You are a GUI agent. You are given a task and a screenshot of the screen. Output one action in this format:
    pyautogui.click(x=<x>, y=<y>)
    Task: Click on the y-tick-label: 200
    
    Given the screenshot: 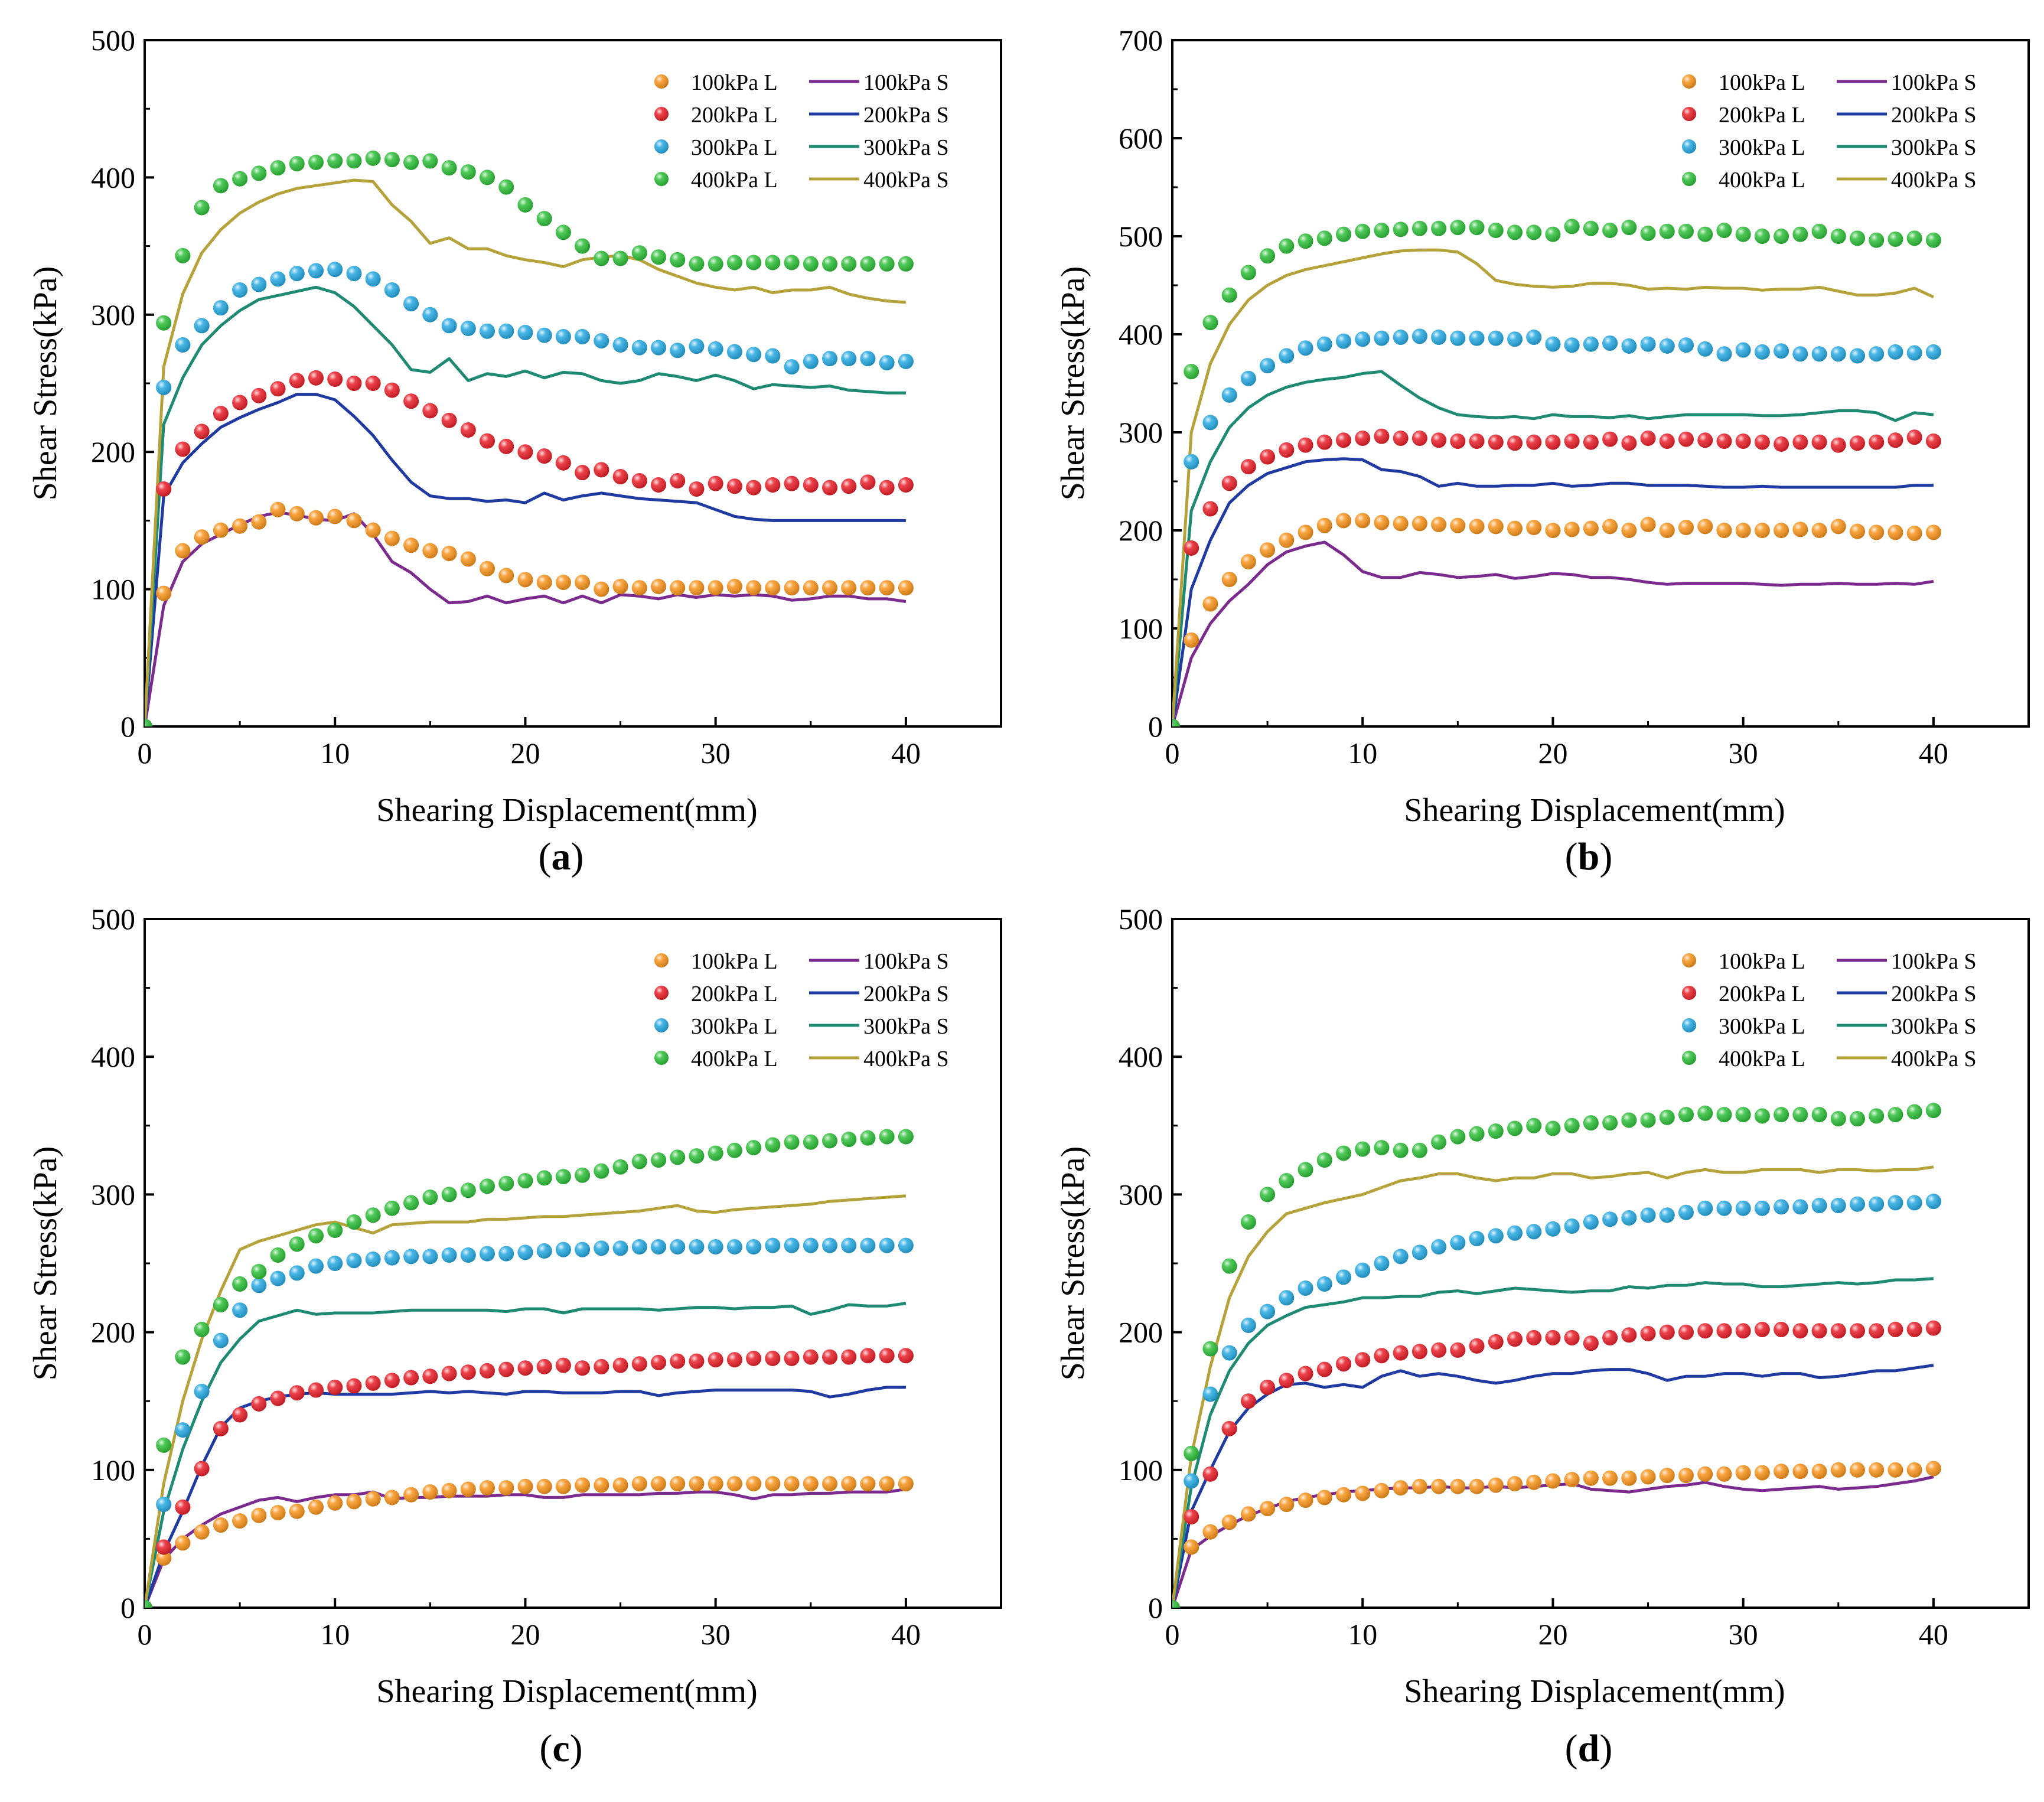 What is the action you would take?
    pyautogui.click(x=1141, y=1333)
    